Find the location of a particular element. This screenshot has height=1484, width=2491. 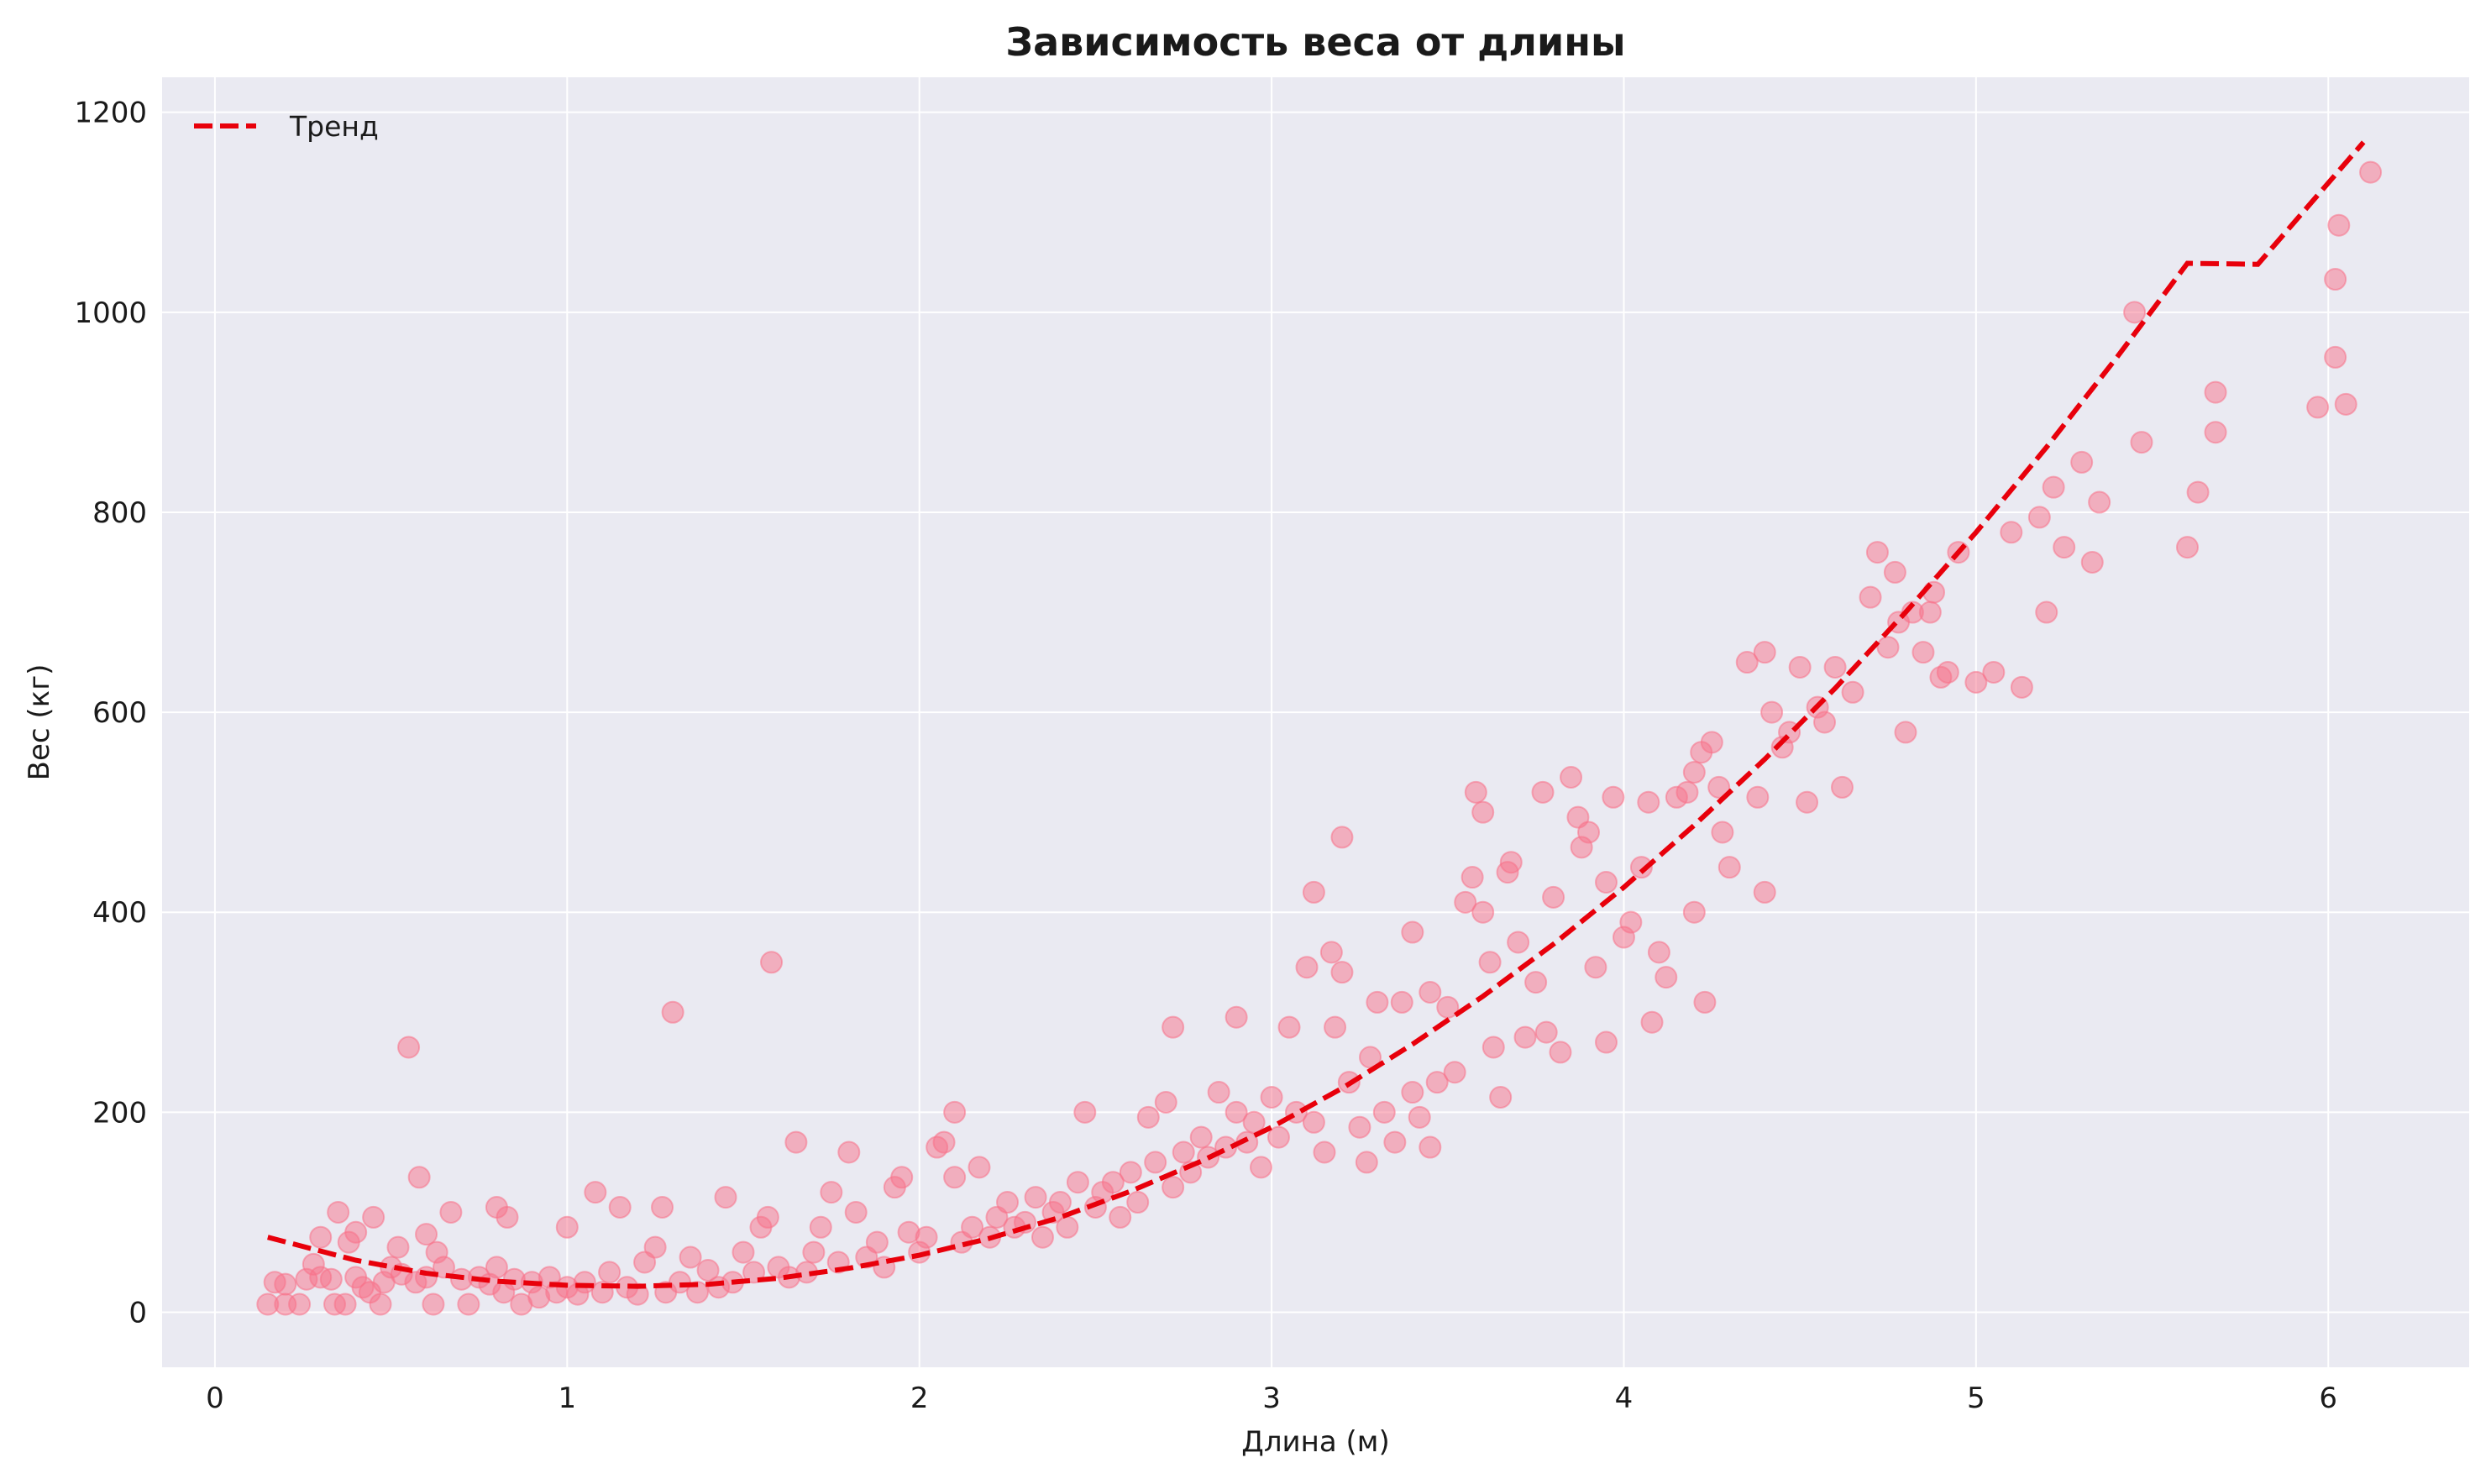

x-axis-ticks: 0 1 2 3 4 5 6 is located at coordinates (1271, 1399).